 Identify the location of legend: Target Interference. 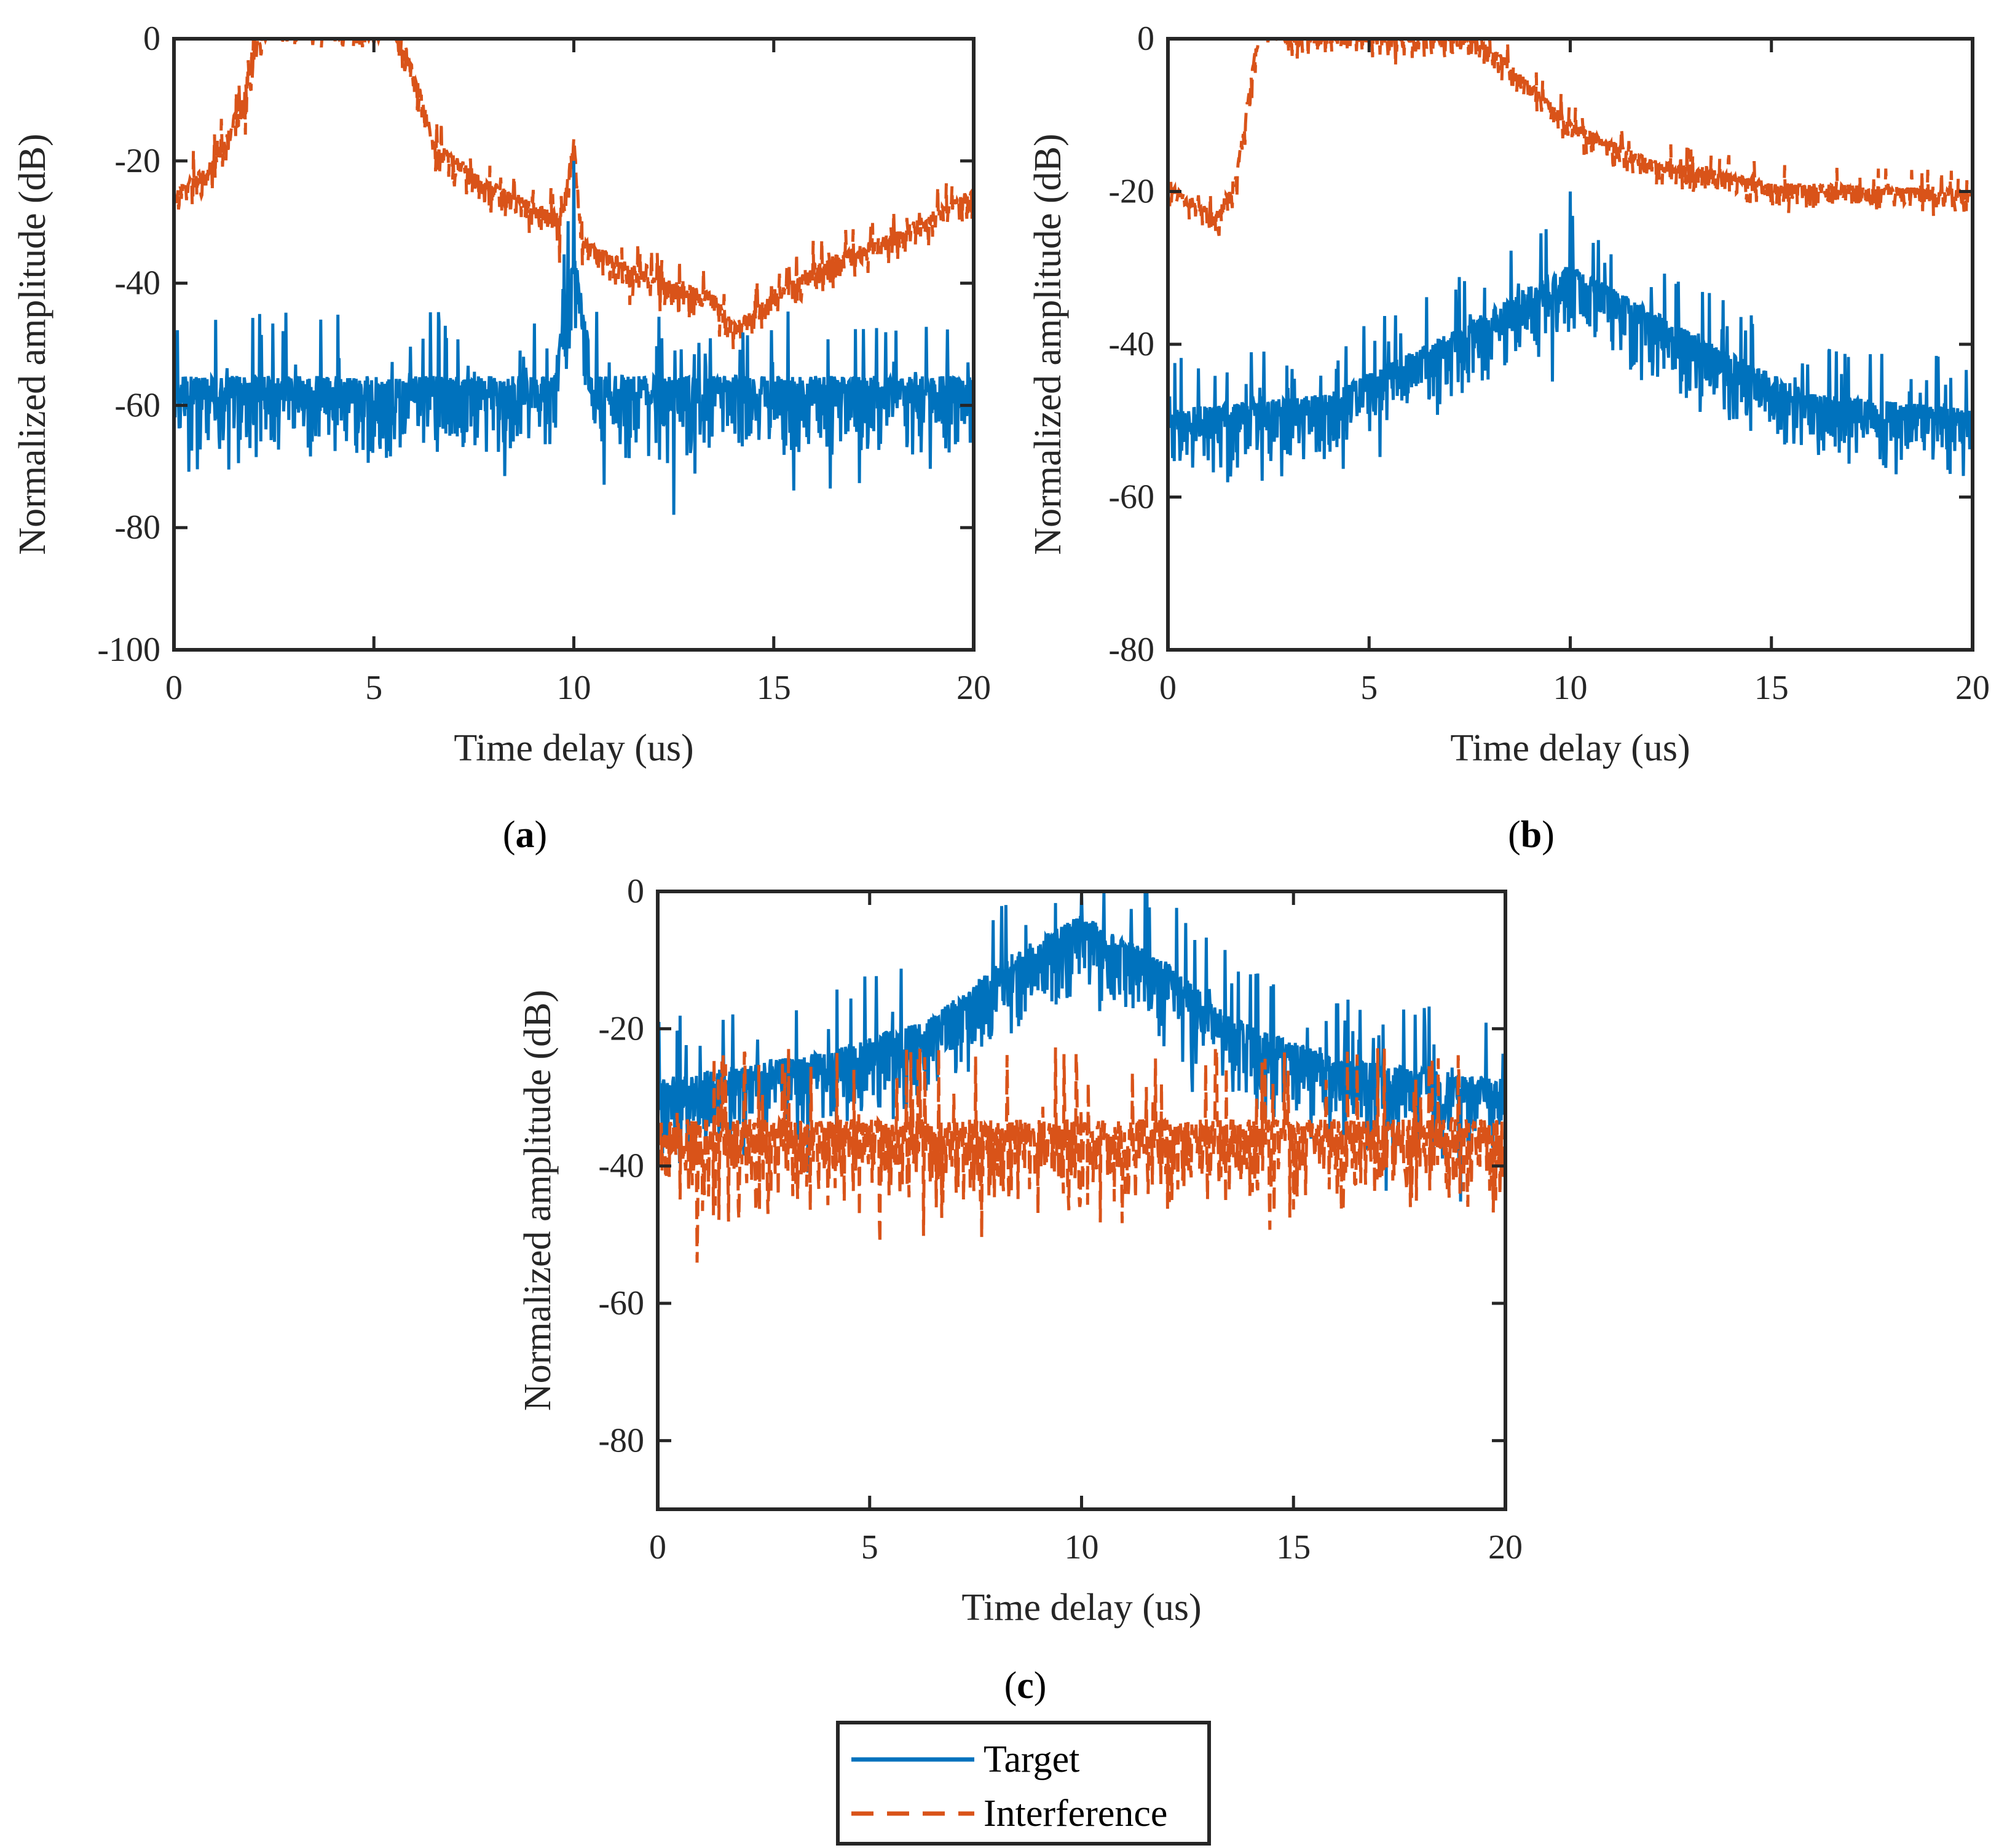
(1023, 1784).